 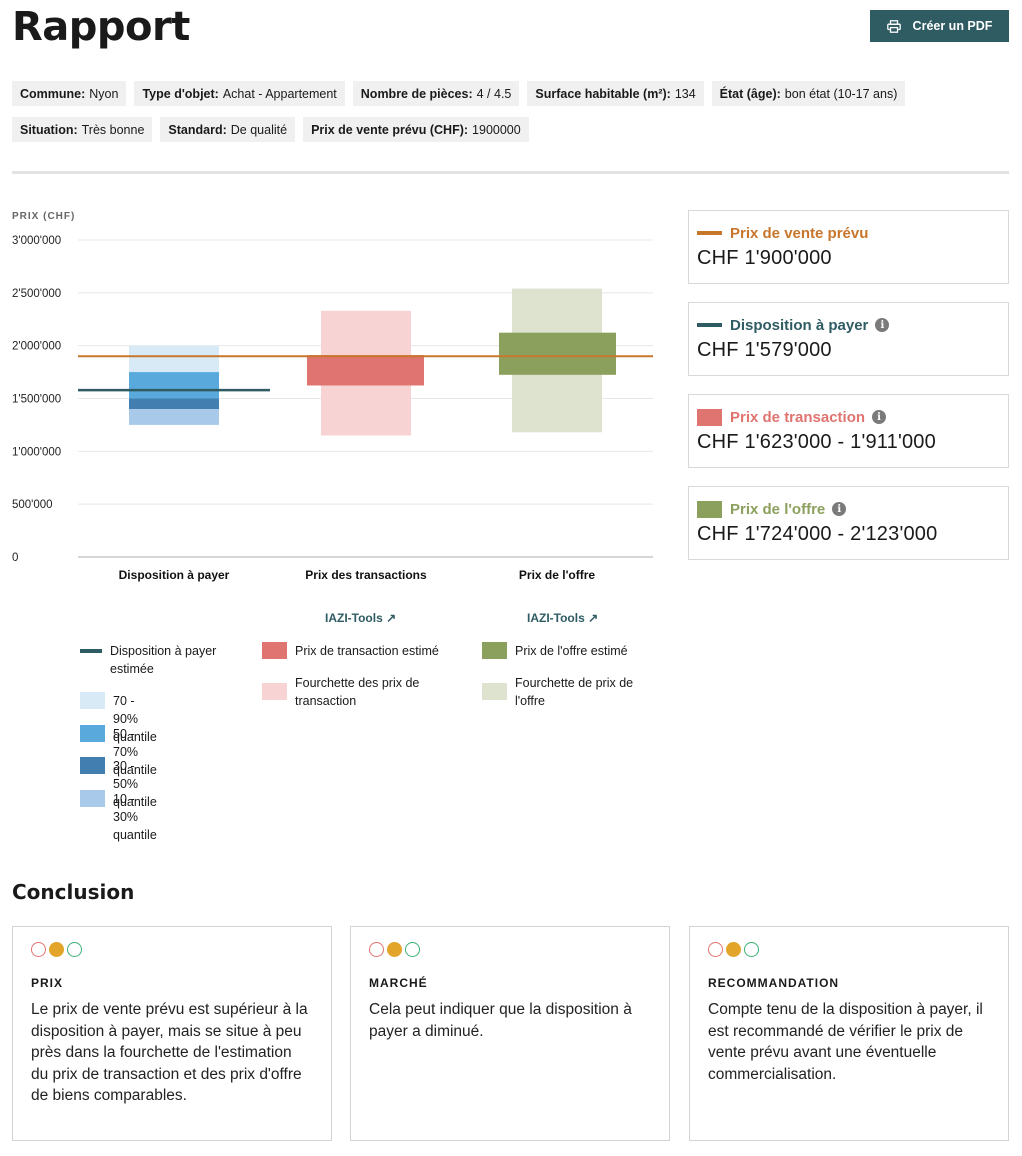 I want to click on y-tick-label: 0, so click(x=15, y=558).